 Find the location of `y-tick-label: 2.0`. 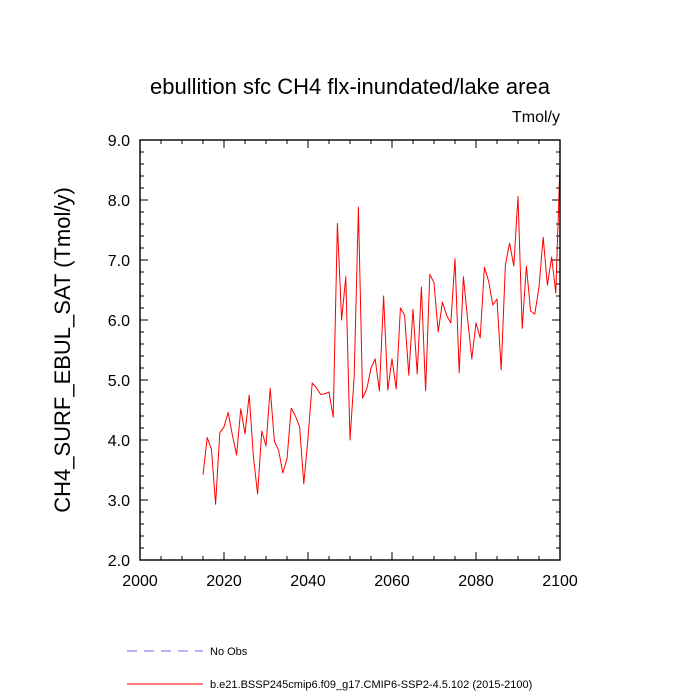

y-tick-label: 2.0 is located at coordinates (119, 561).